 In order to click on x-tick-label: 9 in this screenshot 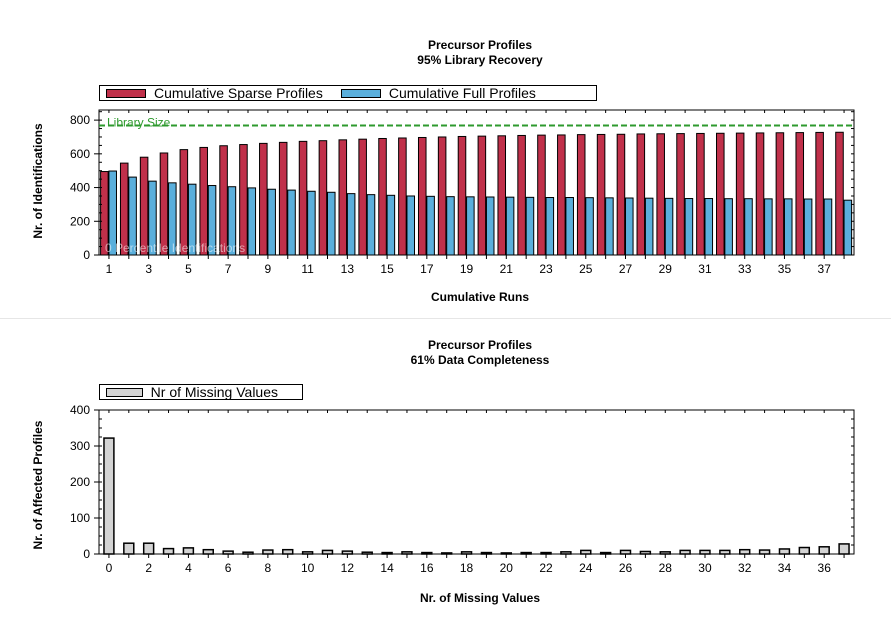, I will do `click(268, 269)`.